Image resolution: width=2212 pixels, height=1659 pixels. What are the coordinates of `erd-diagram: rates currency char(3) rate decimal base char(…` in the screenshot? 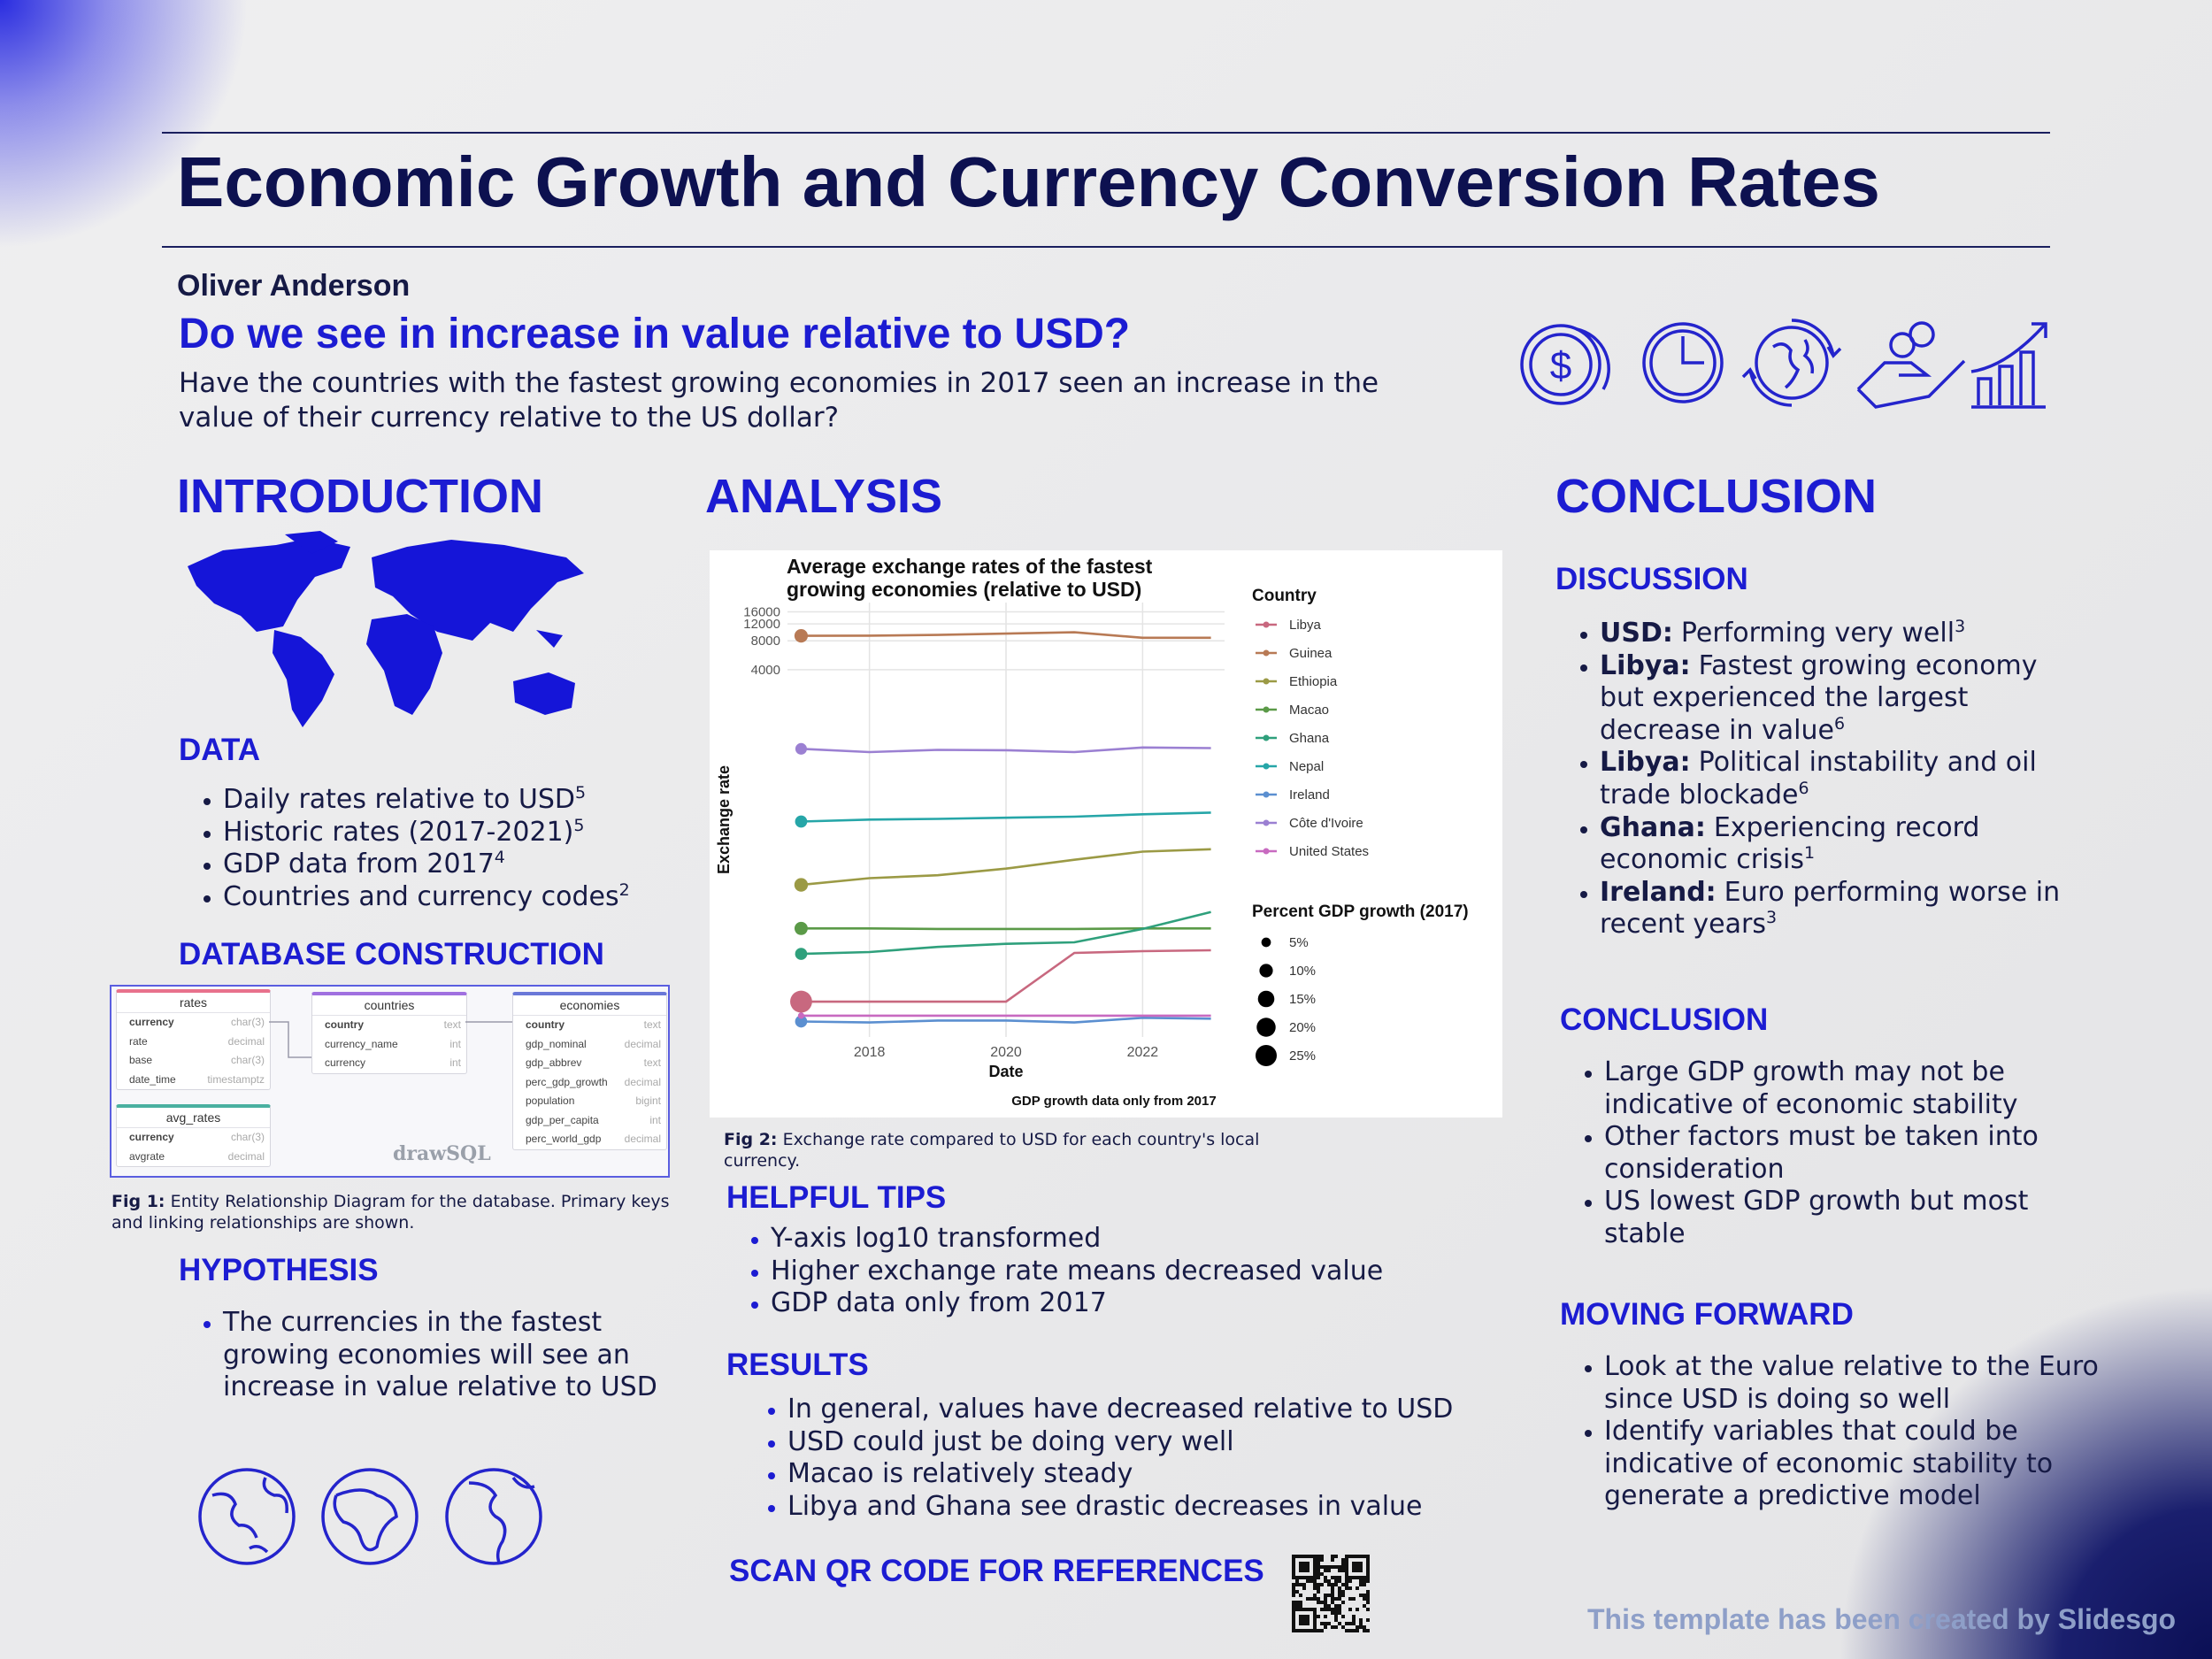 It's located at (390, 1082).